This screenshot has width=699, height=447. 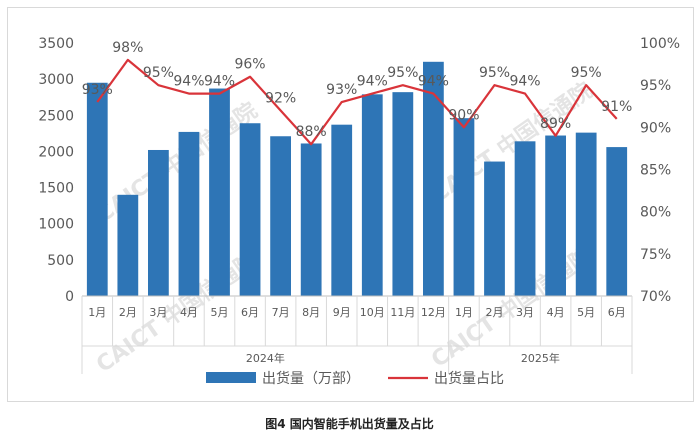 I want to click on data-label: 92%, so click(x=280, y=98).